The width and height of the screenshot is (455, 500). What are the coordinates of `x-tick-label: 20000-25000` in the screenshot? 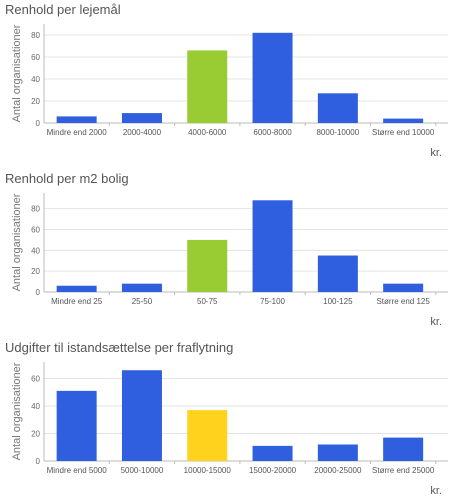 It's located at (338, 470).